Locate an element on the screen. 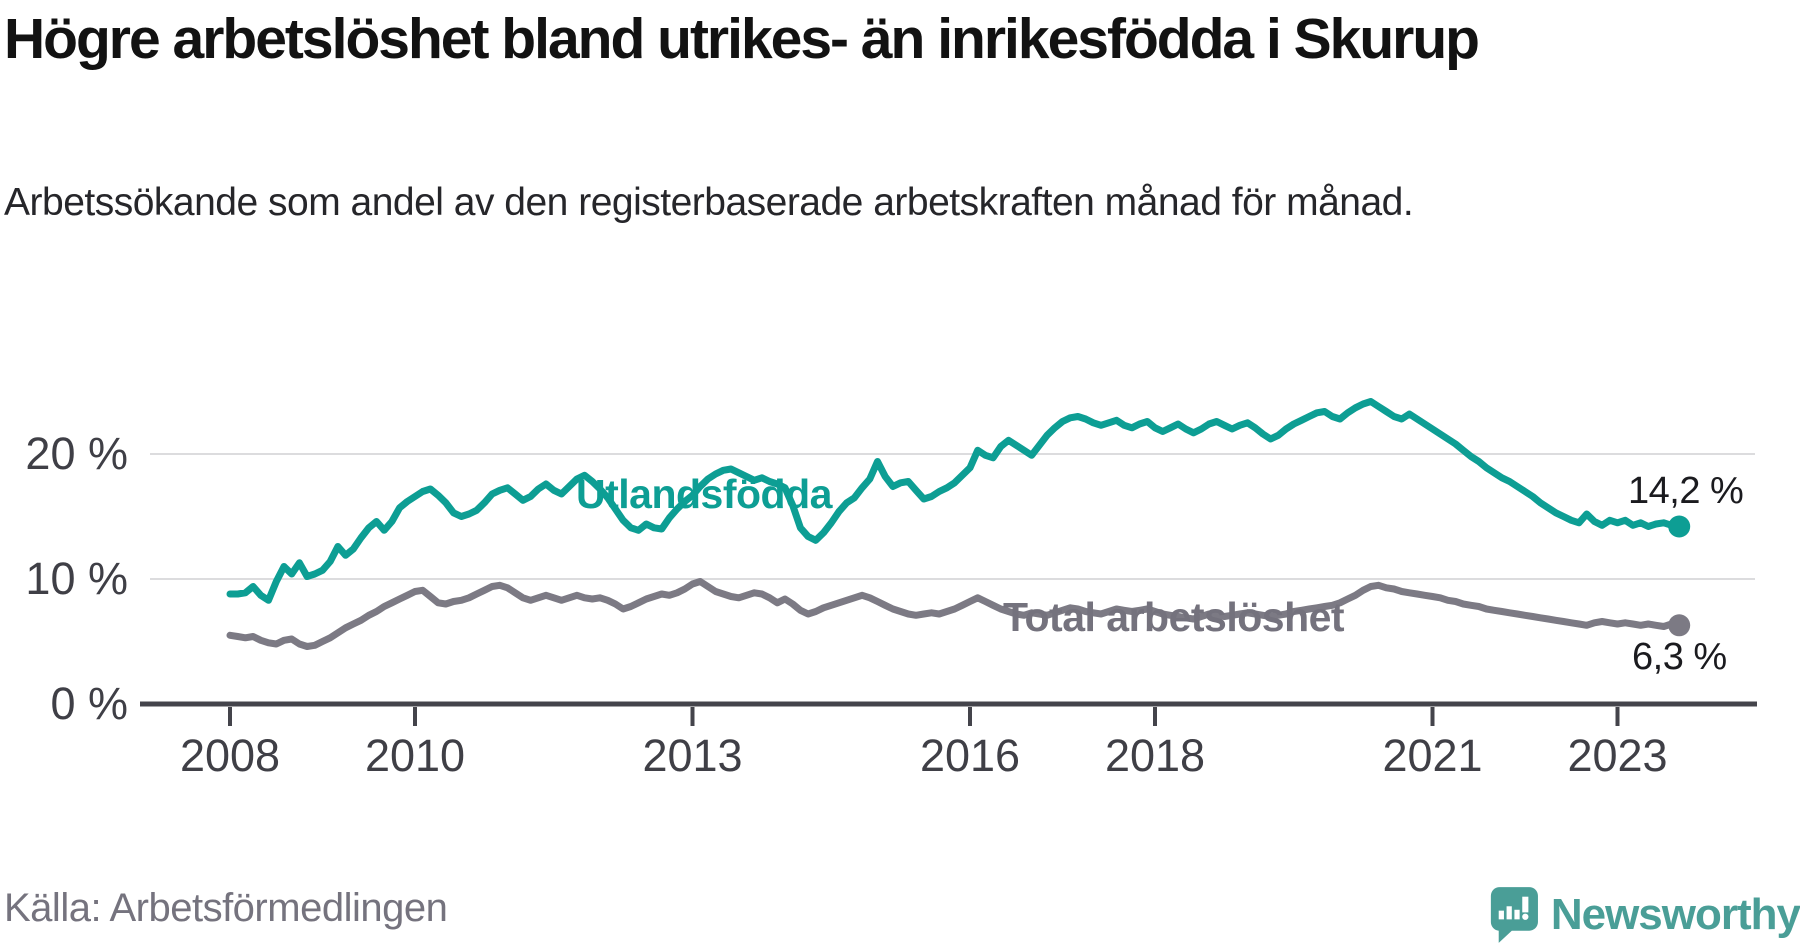 This screenshot has height=948, width=1800. x-tick-label-2018: 2018 is located at coordinates (1155, 755).